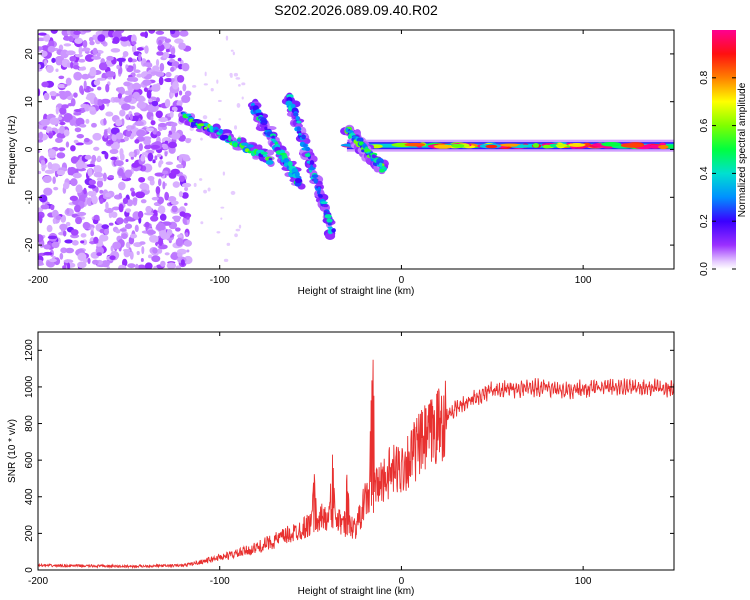  Describe the element at coordinates (29, 197) in the screenshot. I see `y-tick-label: -10` at that location.